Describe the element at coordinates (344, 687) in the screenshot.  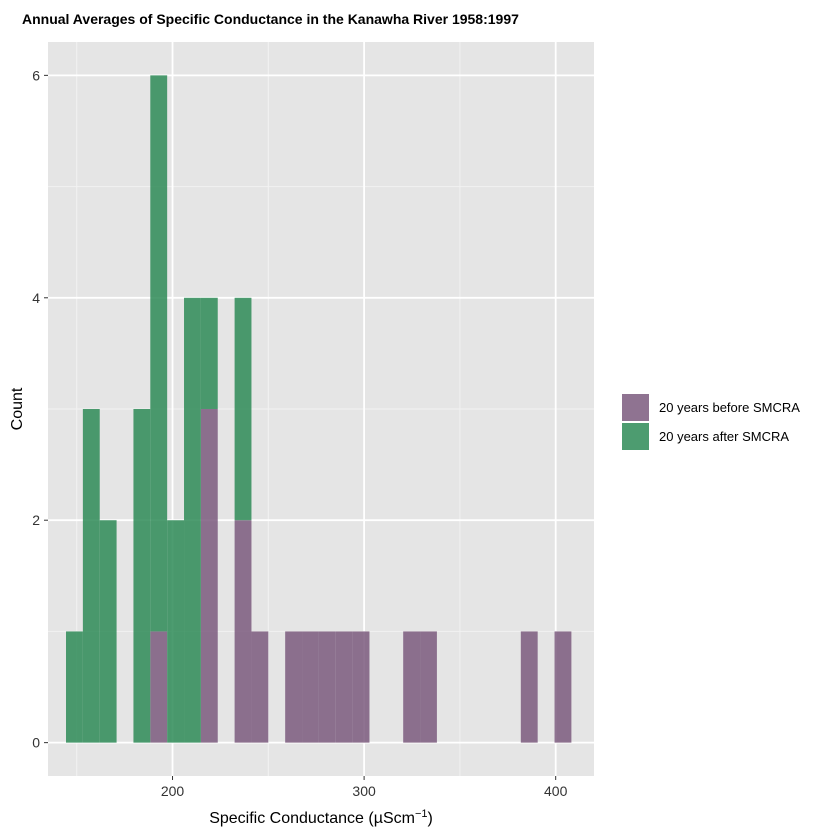
I see `bar-before-285.2` at that location.